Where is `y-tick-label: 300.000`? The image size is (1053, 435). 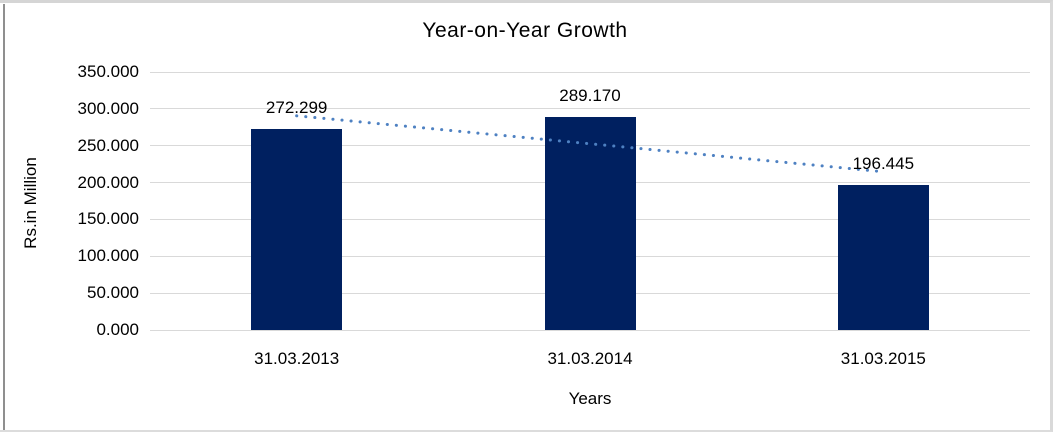
y-tick-label: 300.000 is located at coordinates (108, 108).